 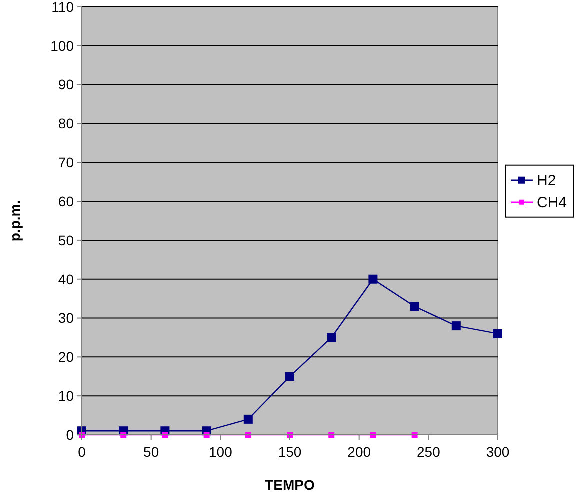 I want to click on y-tick-label: 50, so click(x=66, y=240).